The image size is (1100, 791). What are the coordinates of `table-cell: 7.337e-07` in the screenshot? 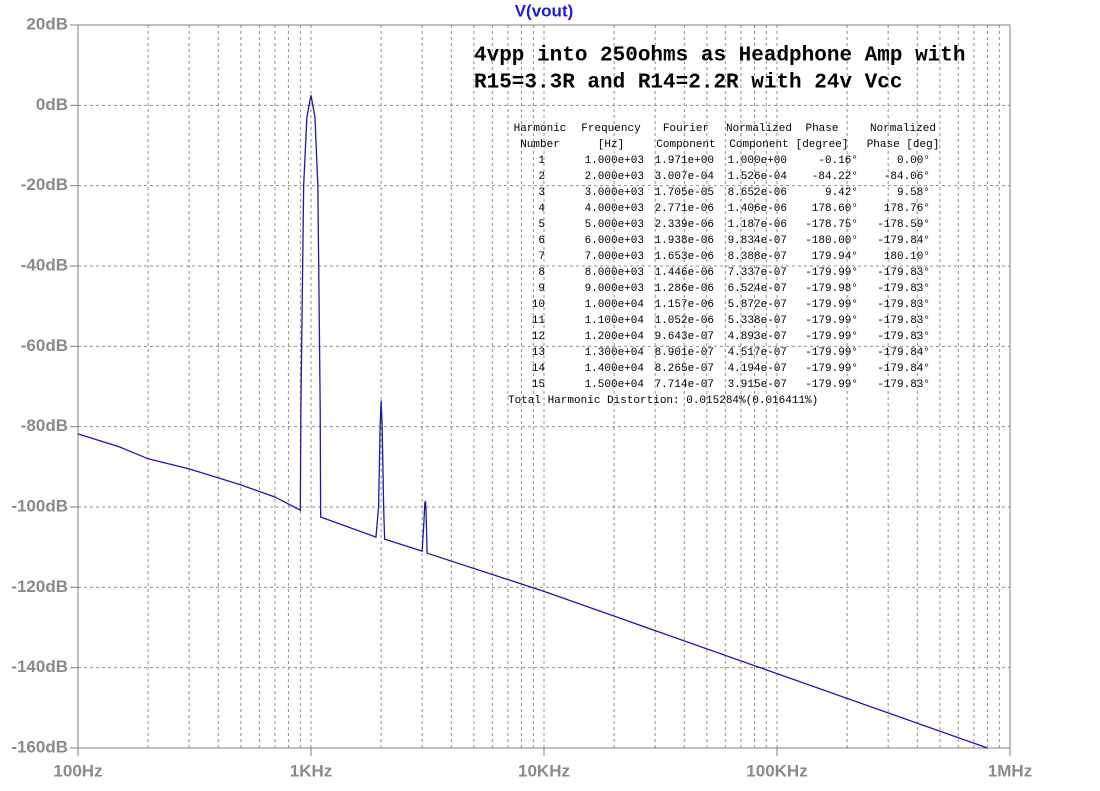 It's located at (757, 273).